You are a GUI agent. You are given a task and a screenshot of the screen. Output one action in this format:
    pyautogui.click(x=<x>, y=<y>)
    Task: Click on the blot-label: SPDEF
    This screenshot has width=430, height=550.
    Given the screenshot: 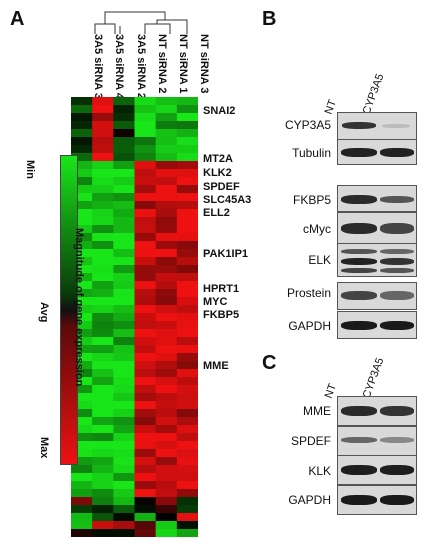 What is the action you would take?
    pyautogui.click(x=310, y=441)
    